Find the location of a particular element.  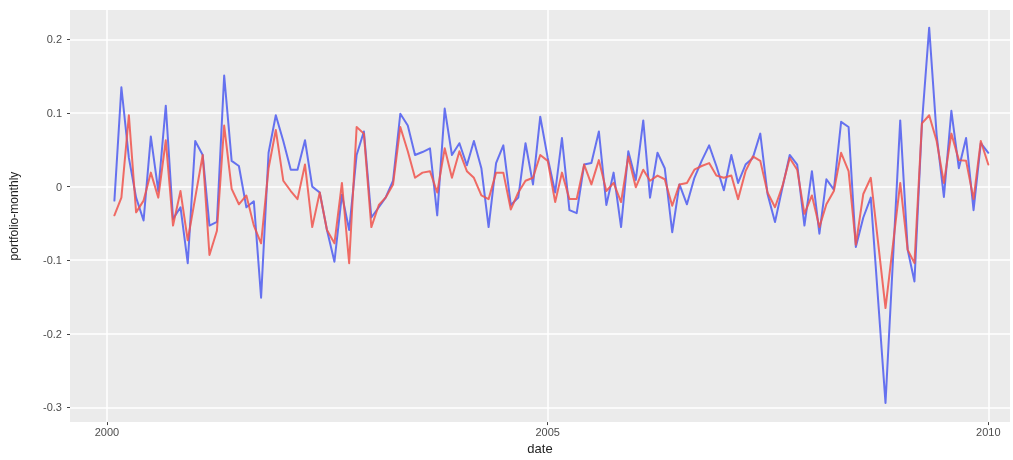

y-tick-label: -0.1 is located at coordinates (52, 260).